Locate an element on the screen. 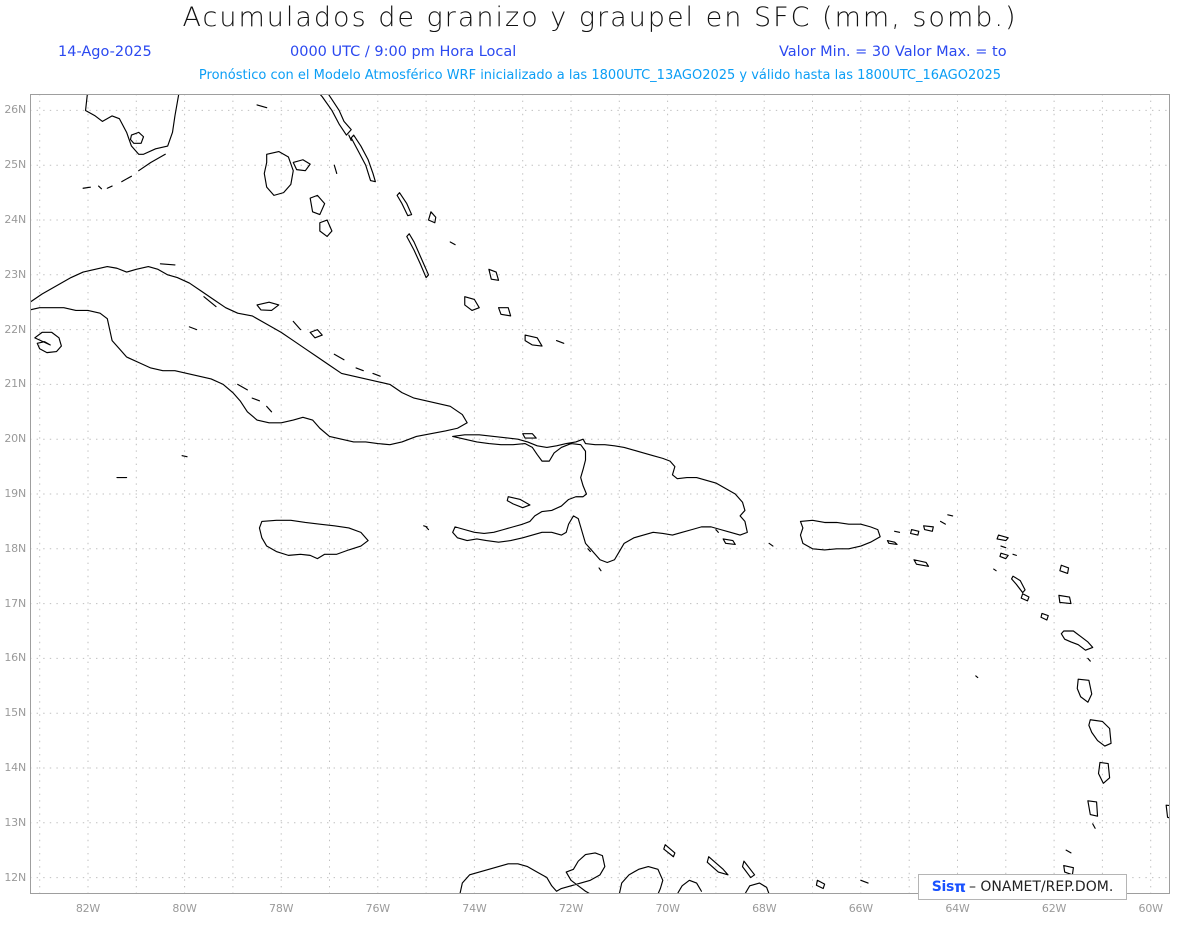 This screenshot has width=1200, height=927. y-tick-label: 24N is located at coordinates (15, 220).